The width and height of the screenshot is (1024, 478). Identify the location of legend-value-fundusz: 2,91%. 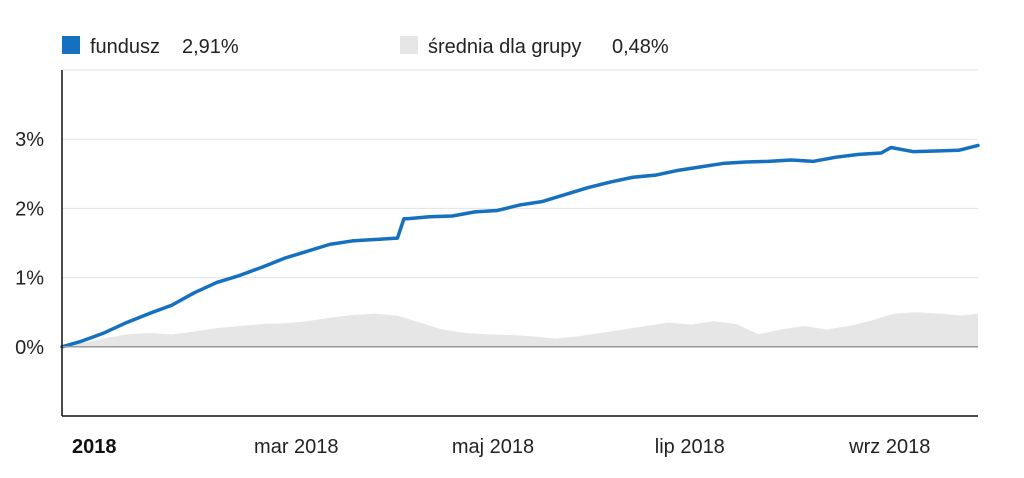
(210, 47).